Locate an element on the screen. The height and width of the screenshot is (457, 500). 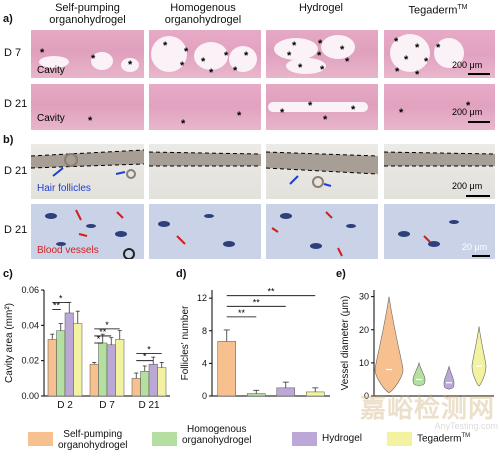
column-header-tegaderm: TegadermTM is located at coordinates (438, 10).